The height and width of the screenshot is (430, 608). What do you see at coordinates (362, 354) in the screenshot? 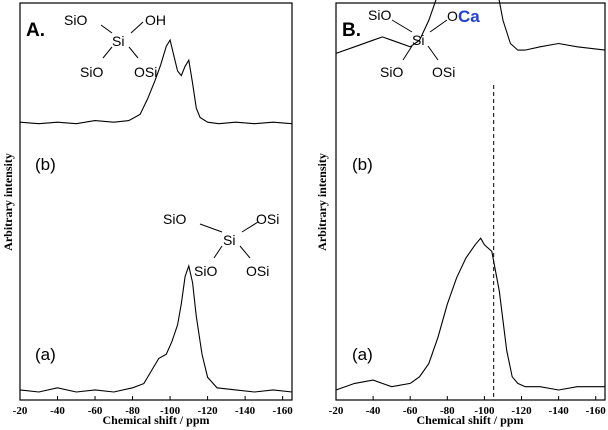
I see `panel-b-series-a-label: (a)` at bounding box center [362, 354].